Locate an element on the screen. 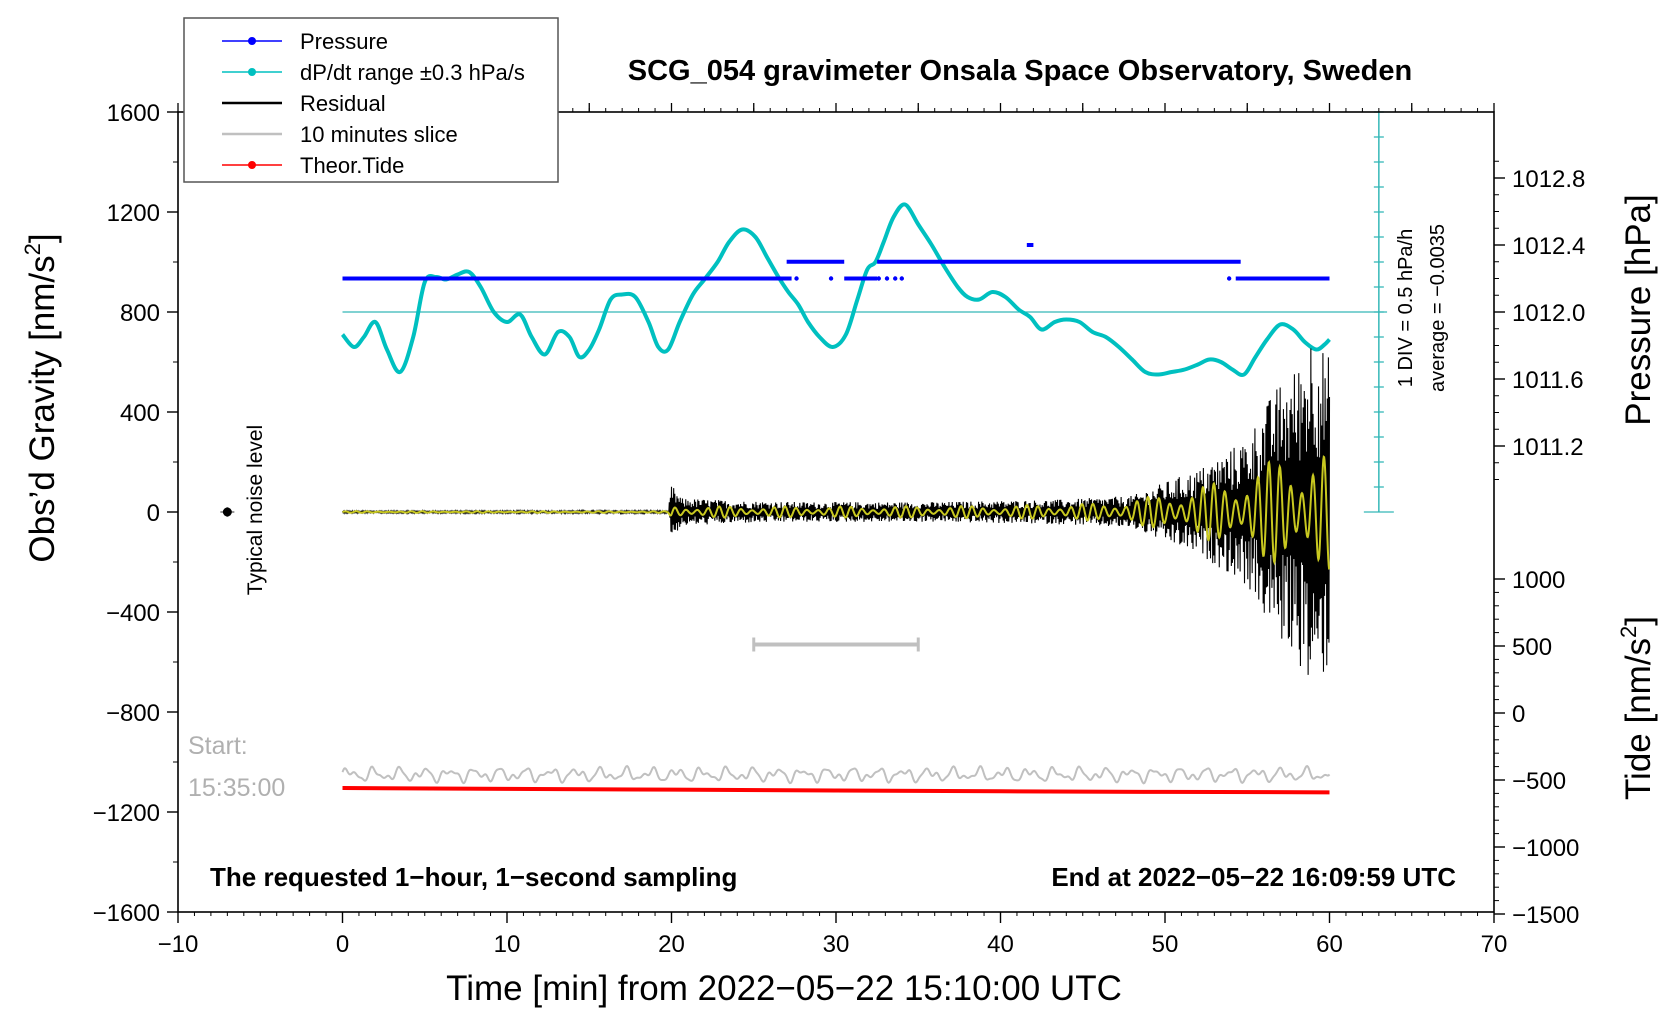 This screenshot has width=1676, height=1020. tide-tick-label: −1000 is located at coordinates (1545, 848).